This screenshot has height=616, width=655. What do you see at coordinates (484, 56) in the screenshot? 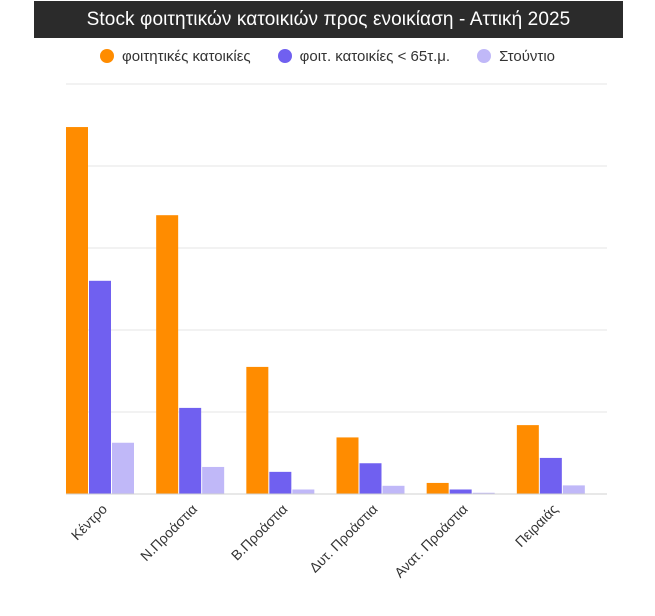
I see `legend-swatch-studio` at bounding box center [484, 56].